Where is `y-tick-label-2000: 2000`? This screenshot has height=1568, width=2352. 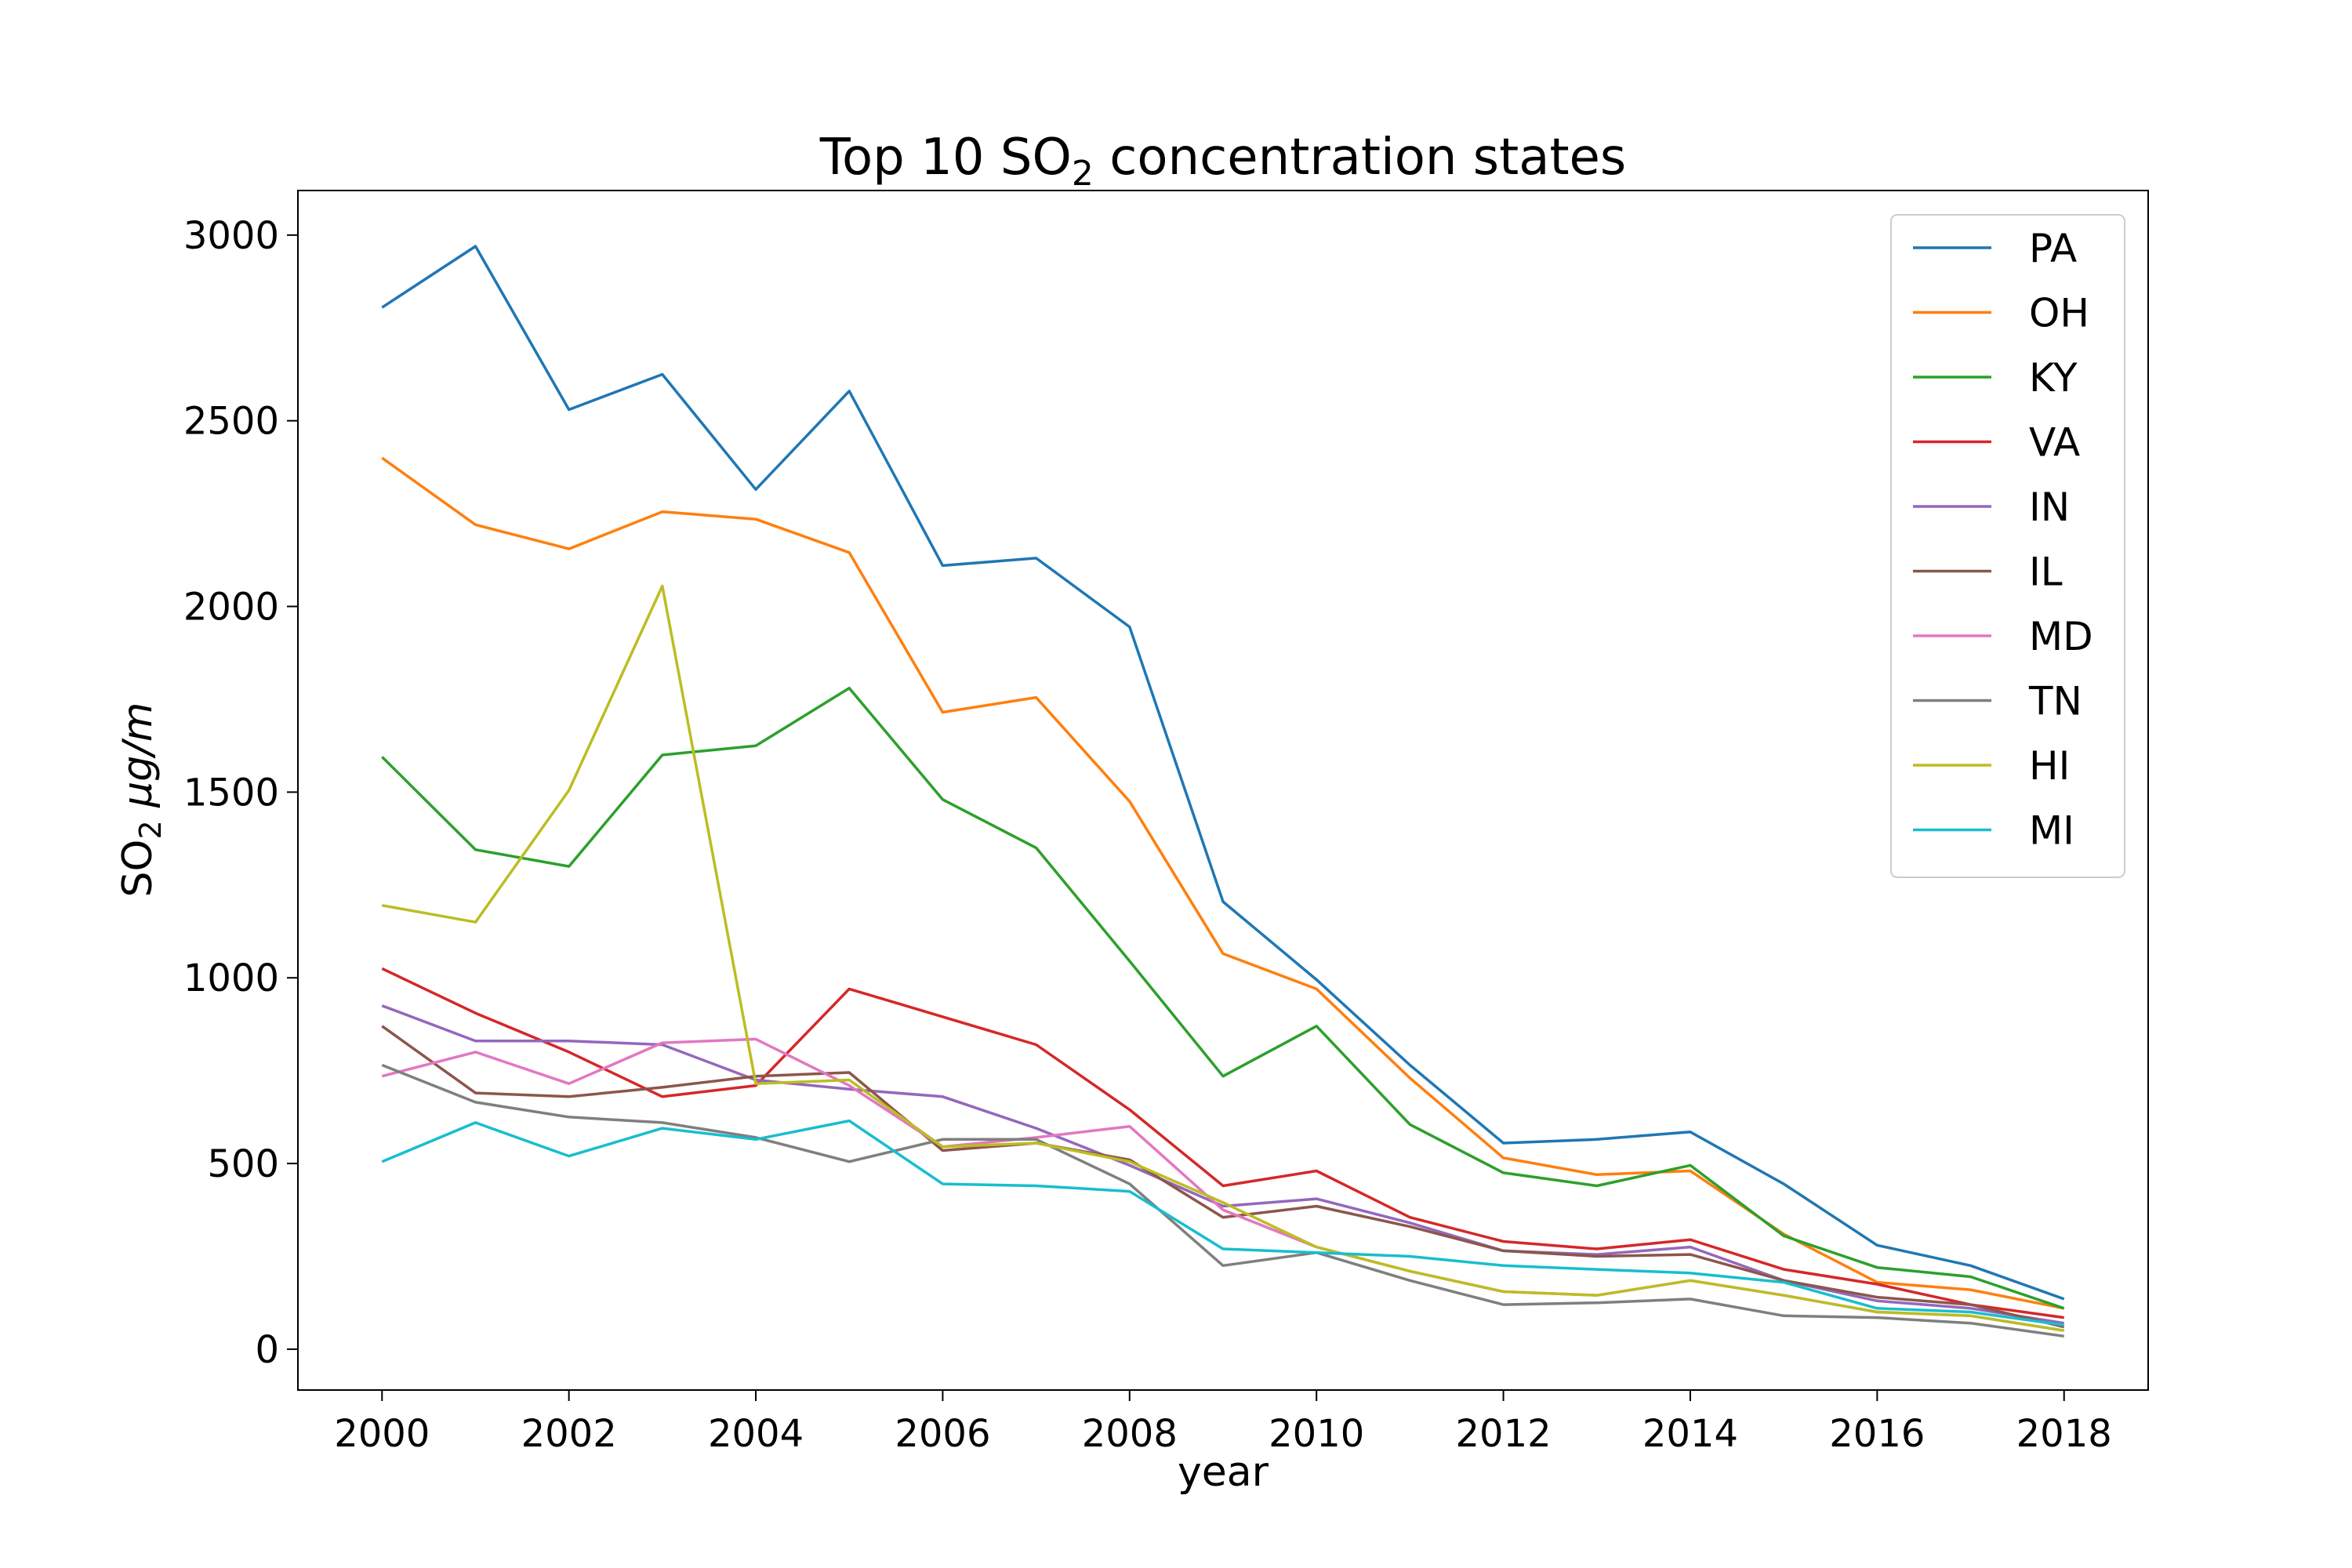 y-tick-label-2000: 2000 is located at coordinates (231, 608).